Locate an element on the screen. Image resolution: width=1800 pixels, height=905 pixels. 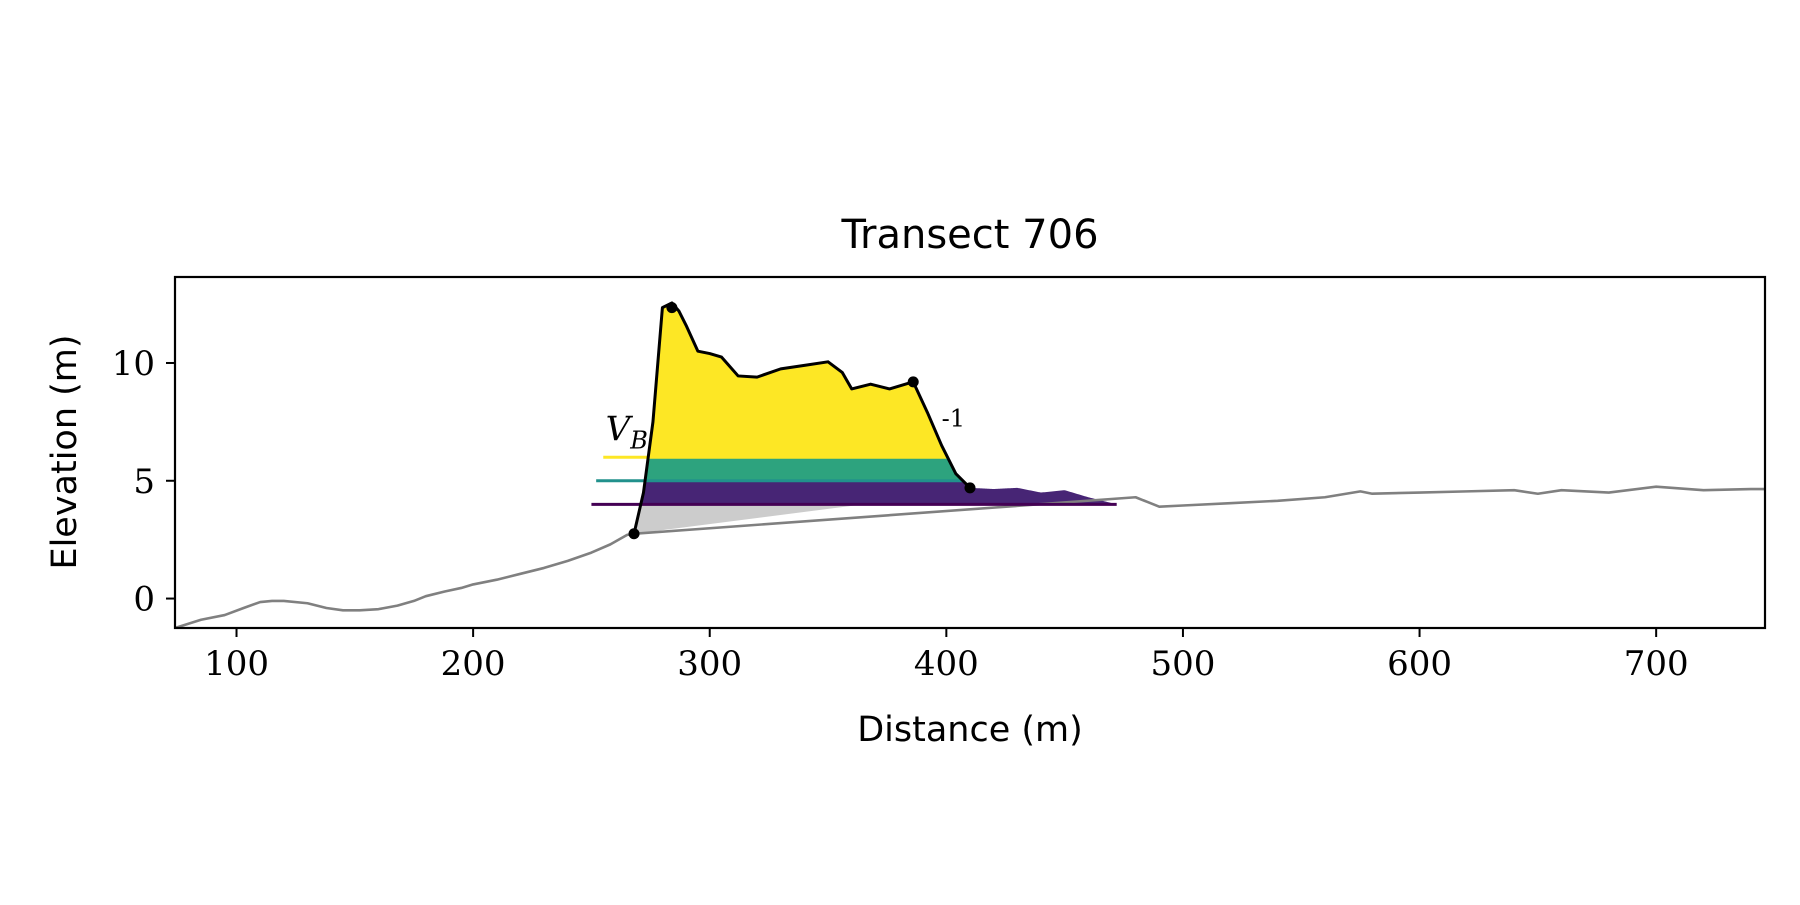
y-tick-label: 0 is located at coordinates (144, 600).